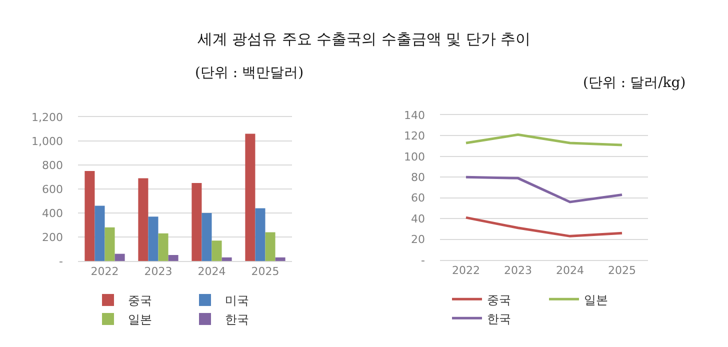 This screenshot has width=728, height=347. What do you see at coordinates (418, 239) in the screenshot?
I see `y-tick-label: 20` at bounding box center [418, 239].